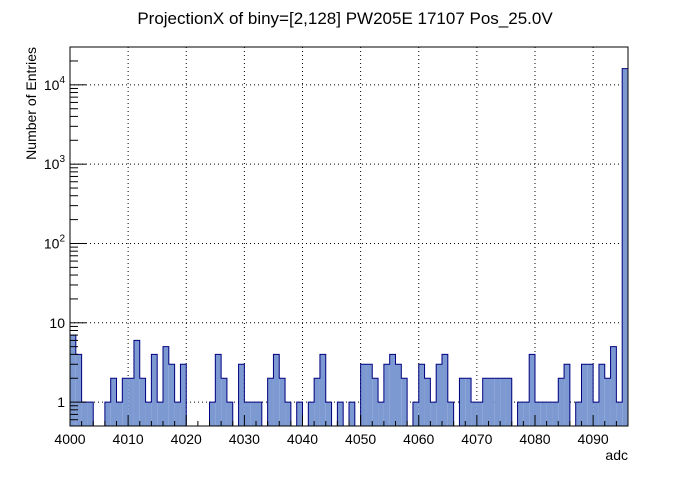 The image size is (698, 479). I want to click on x-tick-label: 4090, so click(593, 439).